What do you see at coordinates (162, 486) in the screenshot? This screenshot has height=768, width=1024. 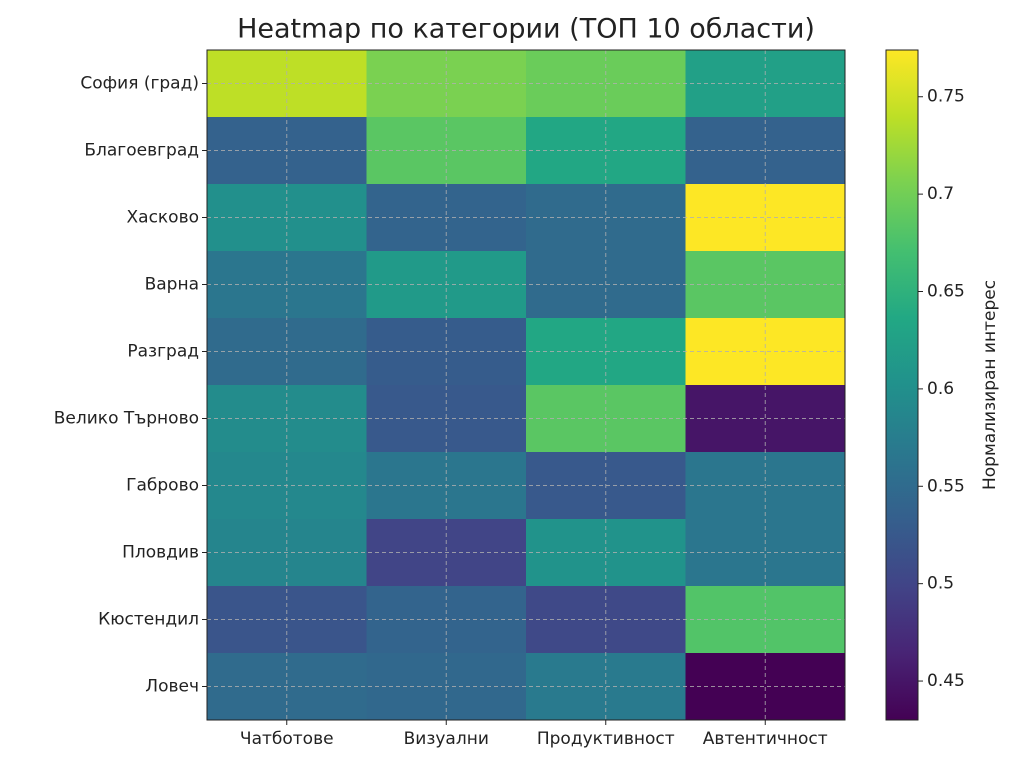 I see `y-tick-label: Габрово` at bounding box center [162, 486].